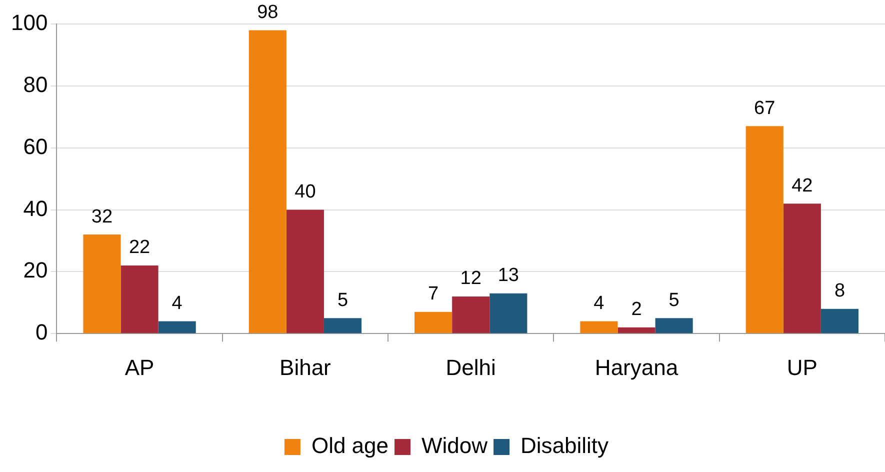 This screenshot has width=885, height=472. I want to click on data-label: 22, so click(139, 247).